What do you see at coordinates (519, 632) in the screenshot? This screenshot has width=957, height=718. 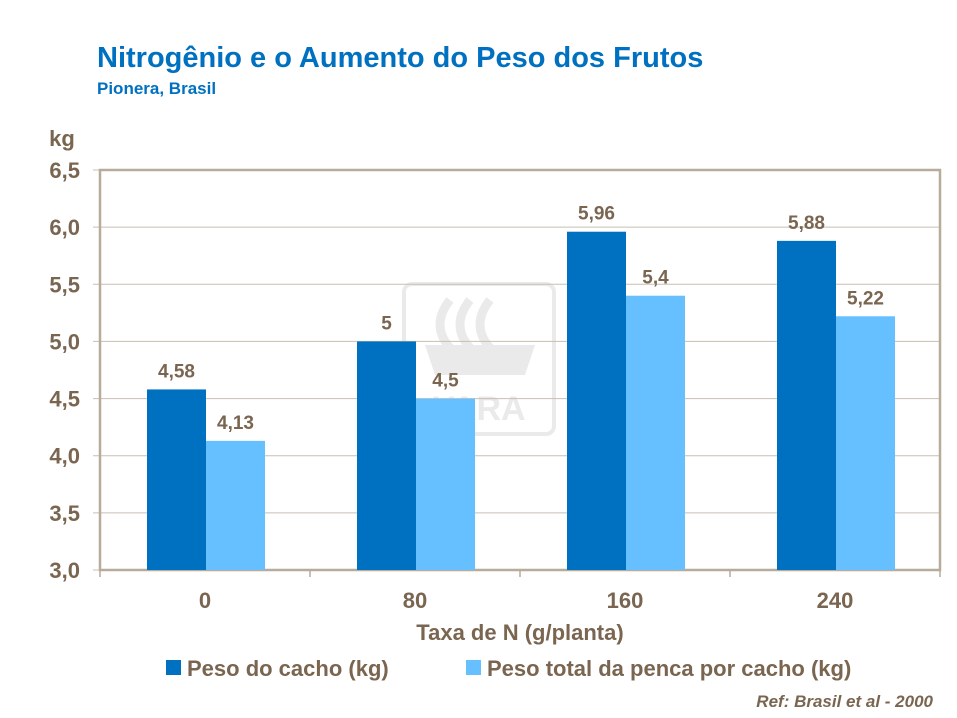 I see `x-axis-label: Taxa de N (g/planta)` at bounding box center [519, 632].